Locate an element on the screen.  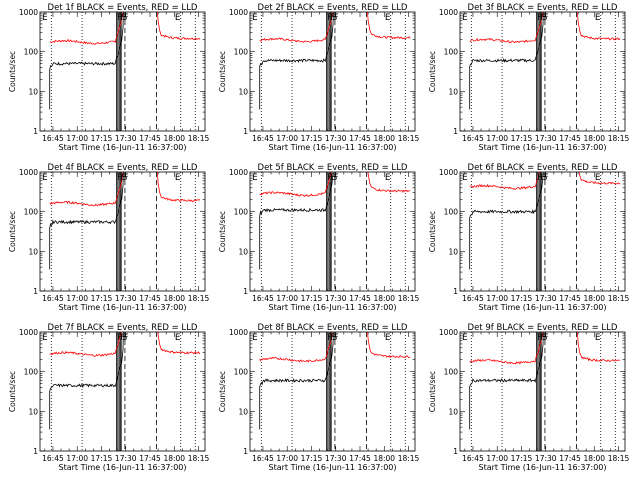
plot-frame is located at coordinates (542, 231).